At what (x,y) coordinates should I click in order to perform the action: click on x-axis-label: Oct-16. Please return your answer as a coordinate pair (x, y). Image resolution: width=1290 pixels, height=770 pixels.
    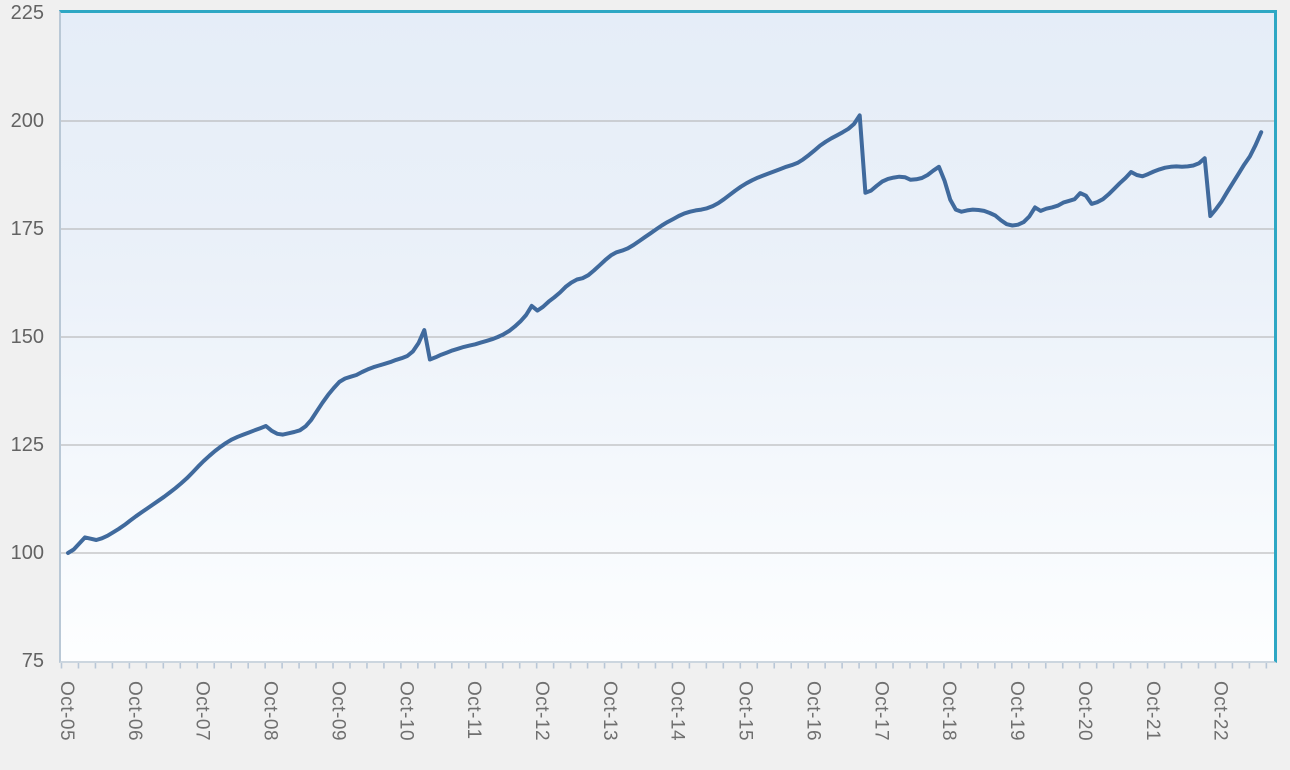
    Looking at the image, I should click on (813, 711).